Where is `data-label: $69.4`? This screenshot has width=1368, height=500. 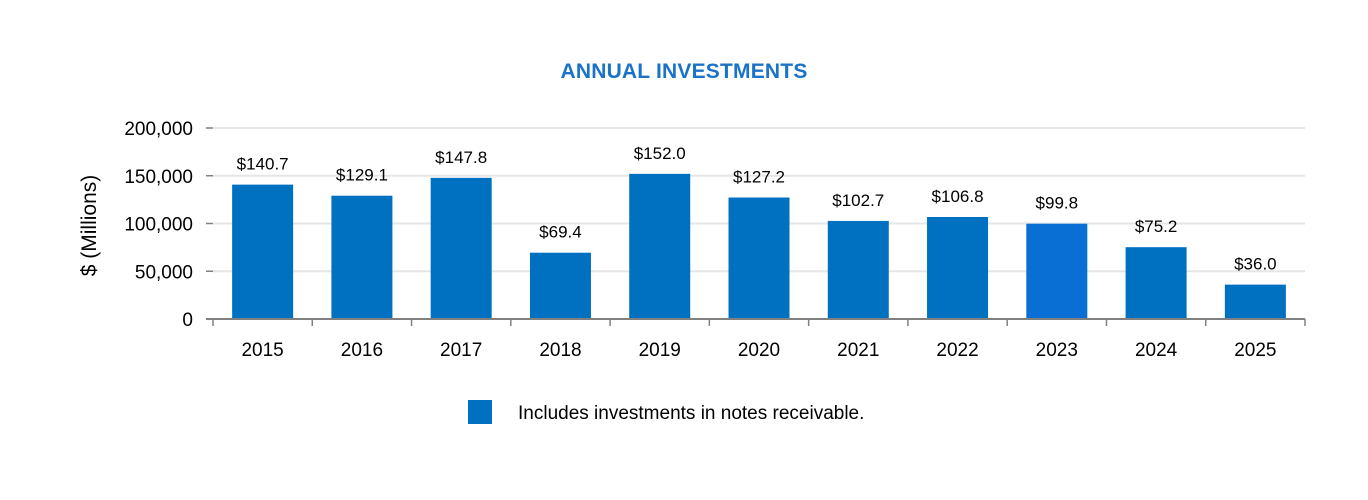 data-label: $69.4 is located at coordinates (560, 232).